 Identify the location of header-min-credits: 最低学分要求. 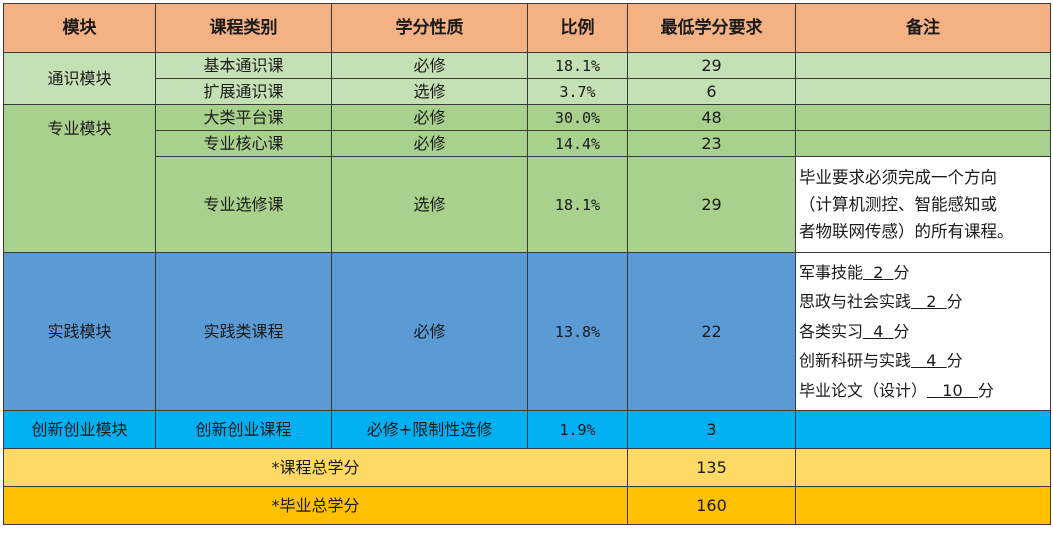
(711, 28).